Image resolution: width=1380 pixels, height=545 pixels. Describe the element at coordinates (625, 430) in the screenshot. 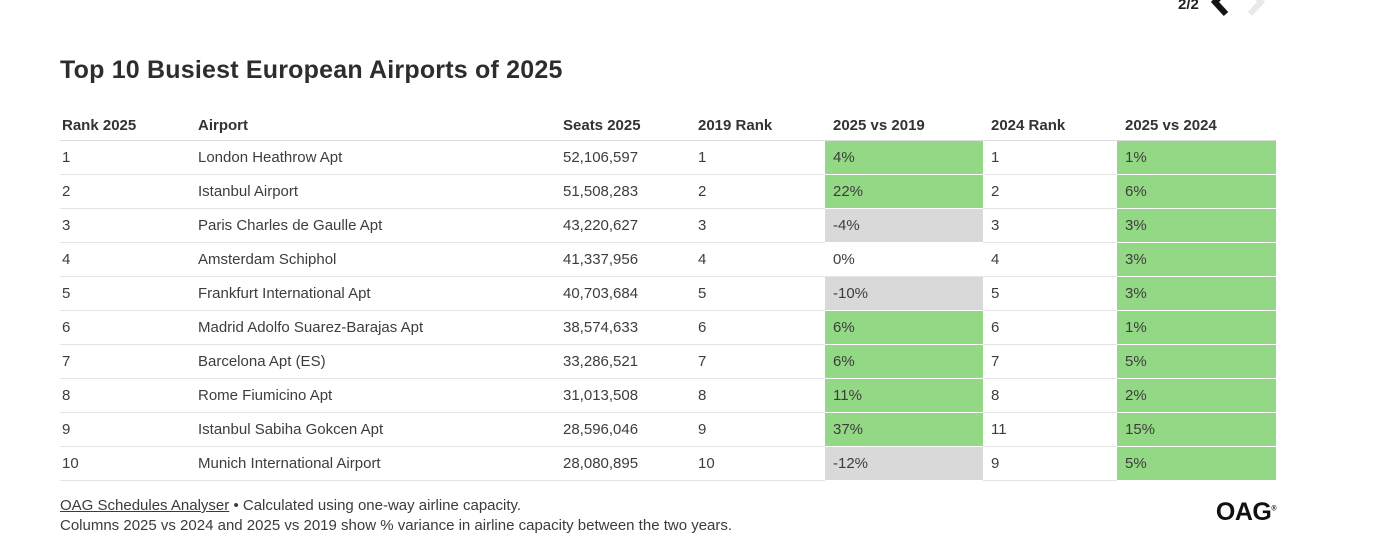

I see `cell-seats-2025: 28,596,046` at that location.